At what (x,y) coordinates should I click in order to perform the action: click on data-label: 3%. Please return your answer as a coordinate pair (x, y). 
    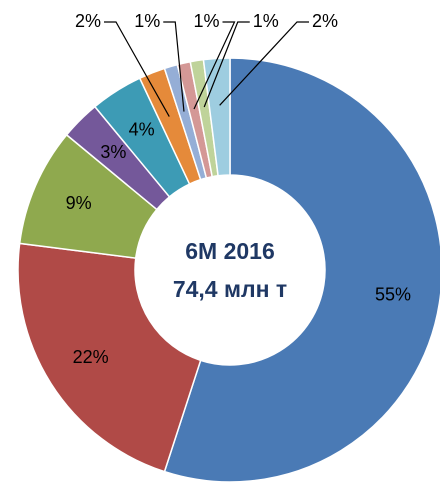
    Looking at the image, I should click on (113, 152).